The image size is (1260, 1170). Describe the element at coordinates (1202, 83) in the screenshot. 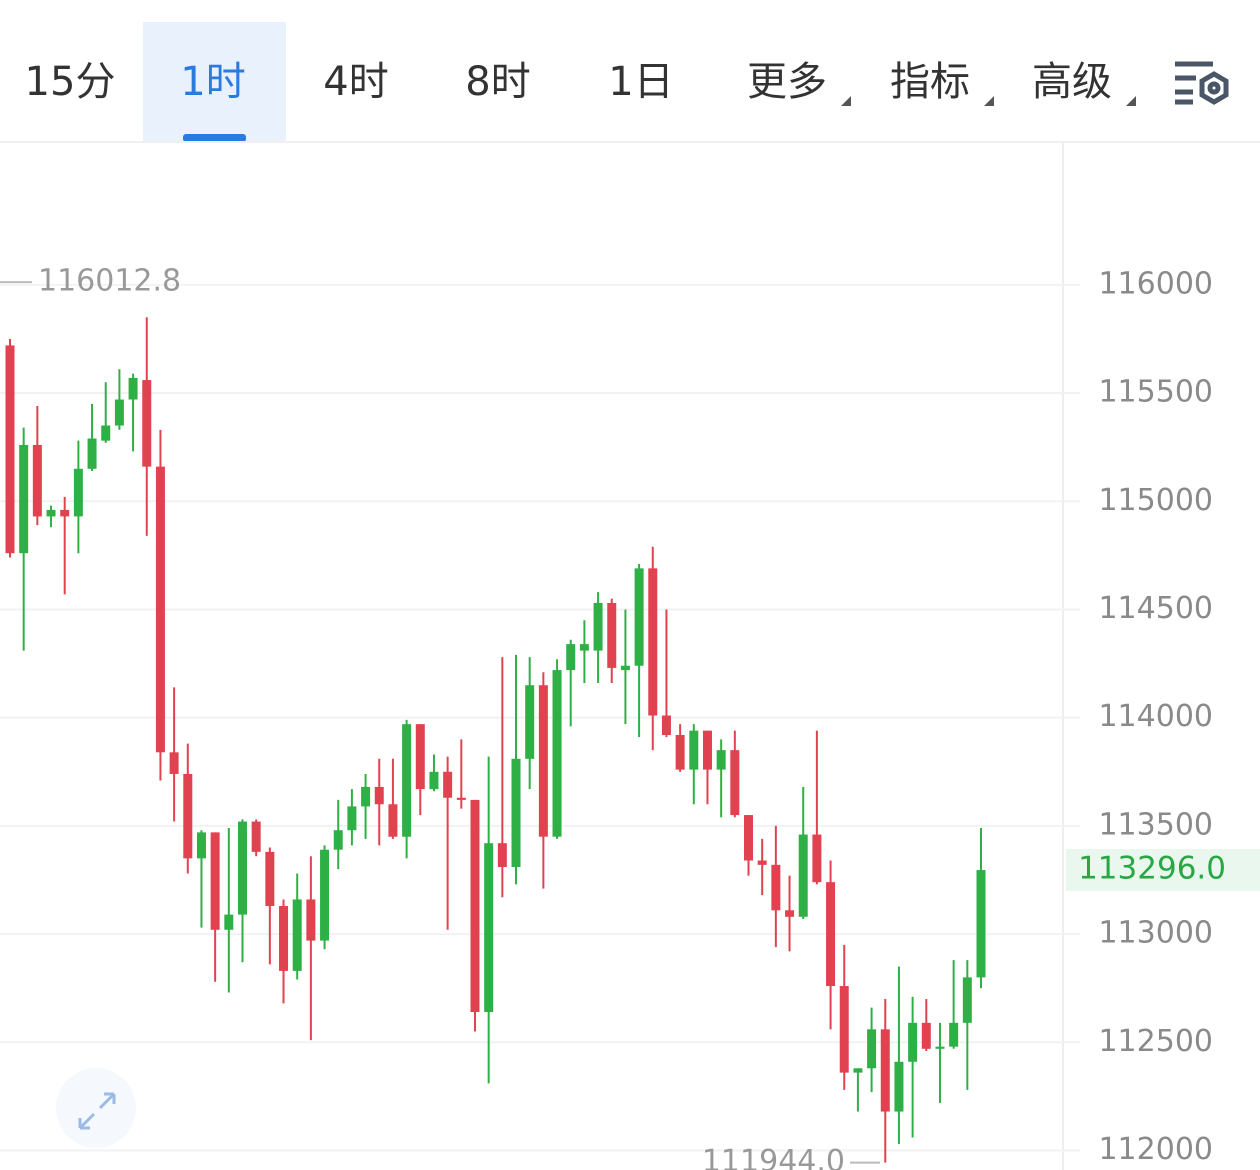

I see `settings-icon` at that location.